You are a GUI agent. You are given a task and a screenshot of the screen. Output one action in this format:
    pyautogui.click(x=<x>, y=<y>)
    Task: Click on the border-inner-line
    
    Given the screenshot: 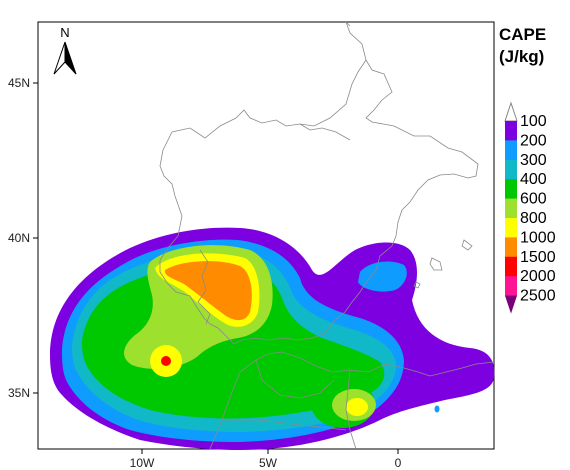 What is the action you would take?
    pyautogui.click(x=295, y=379)
    